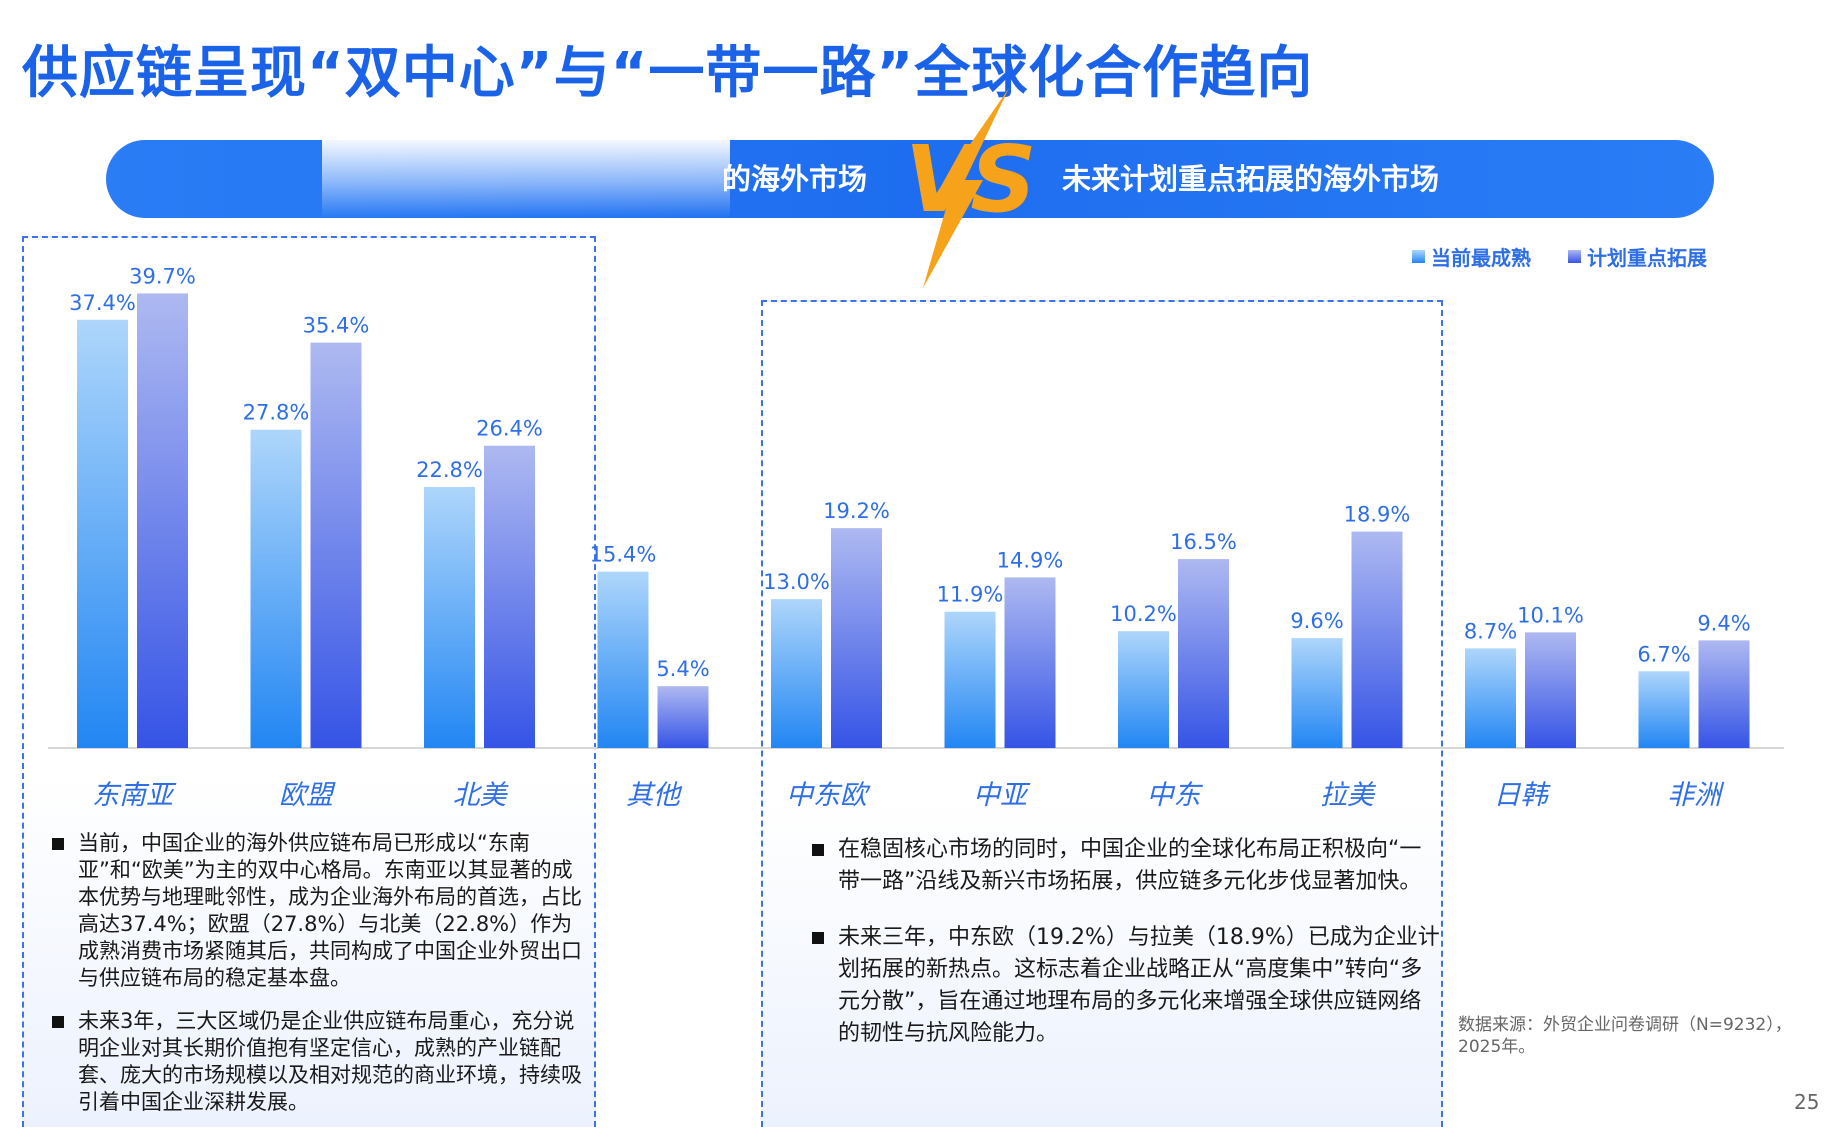 Image resolution: width=1824 pixels, height=1132 pixels. Describe the element at coordinates (1175, 795) in the screenshot. I see `category-label-6: 中东` at that location.